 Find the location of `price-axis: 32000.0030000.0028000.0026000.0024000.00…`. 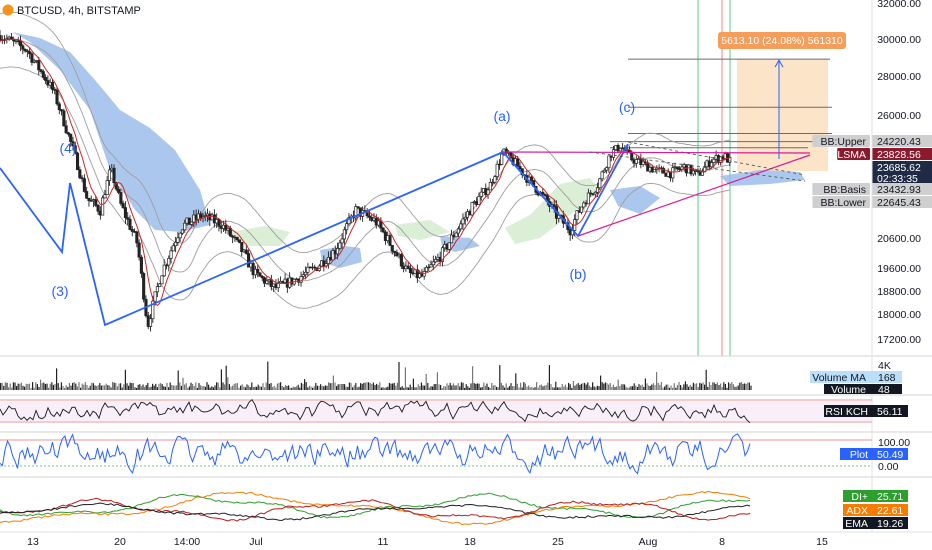

price-axis: 32000.0030000.0028000.0026000.0024000.00… is located at coordinates (899, 173).